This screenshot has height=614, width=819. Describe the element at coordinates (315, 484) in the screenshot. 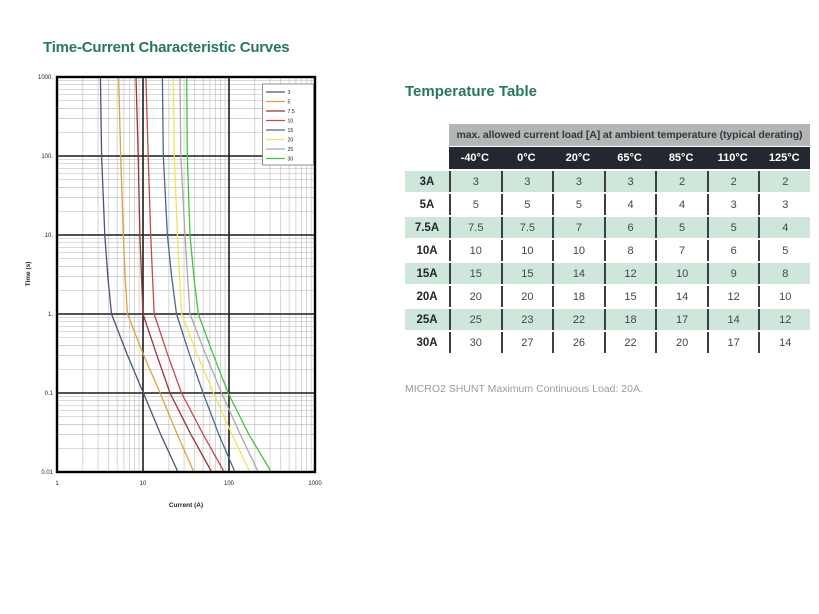

I see `x-tick-label: 1000` at that location.